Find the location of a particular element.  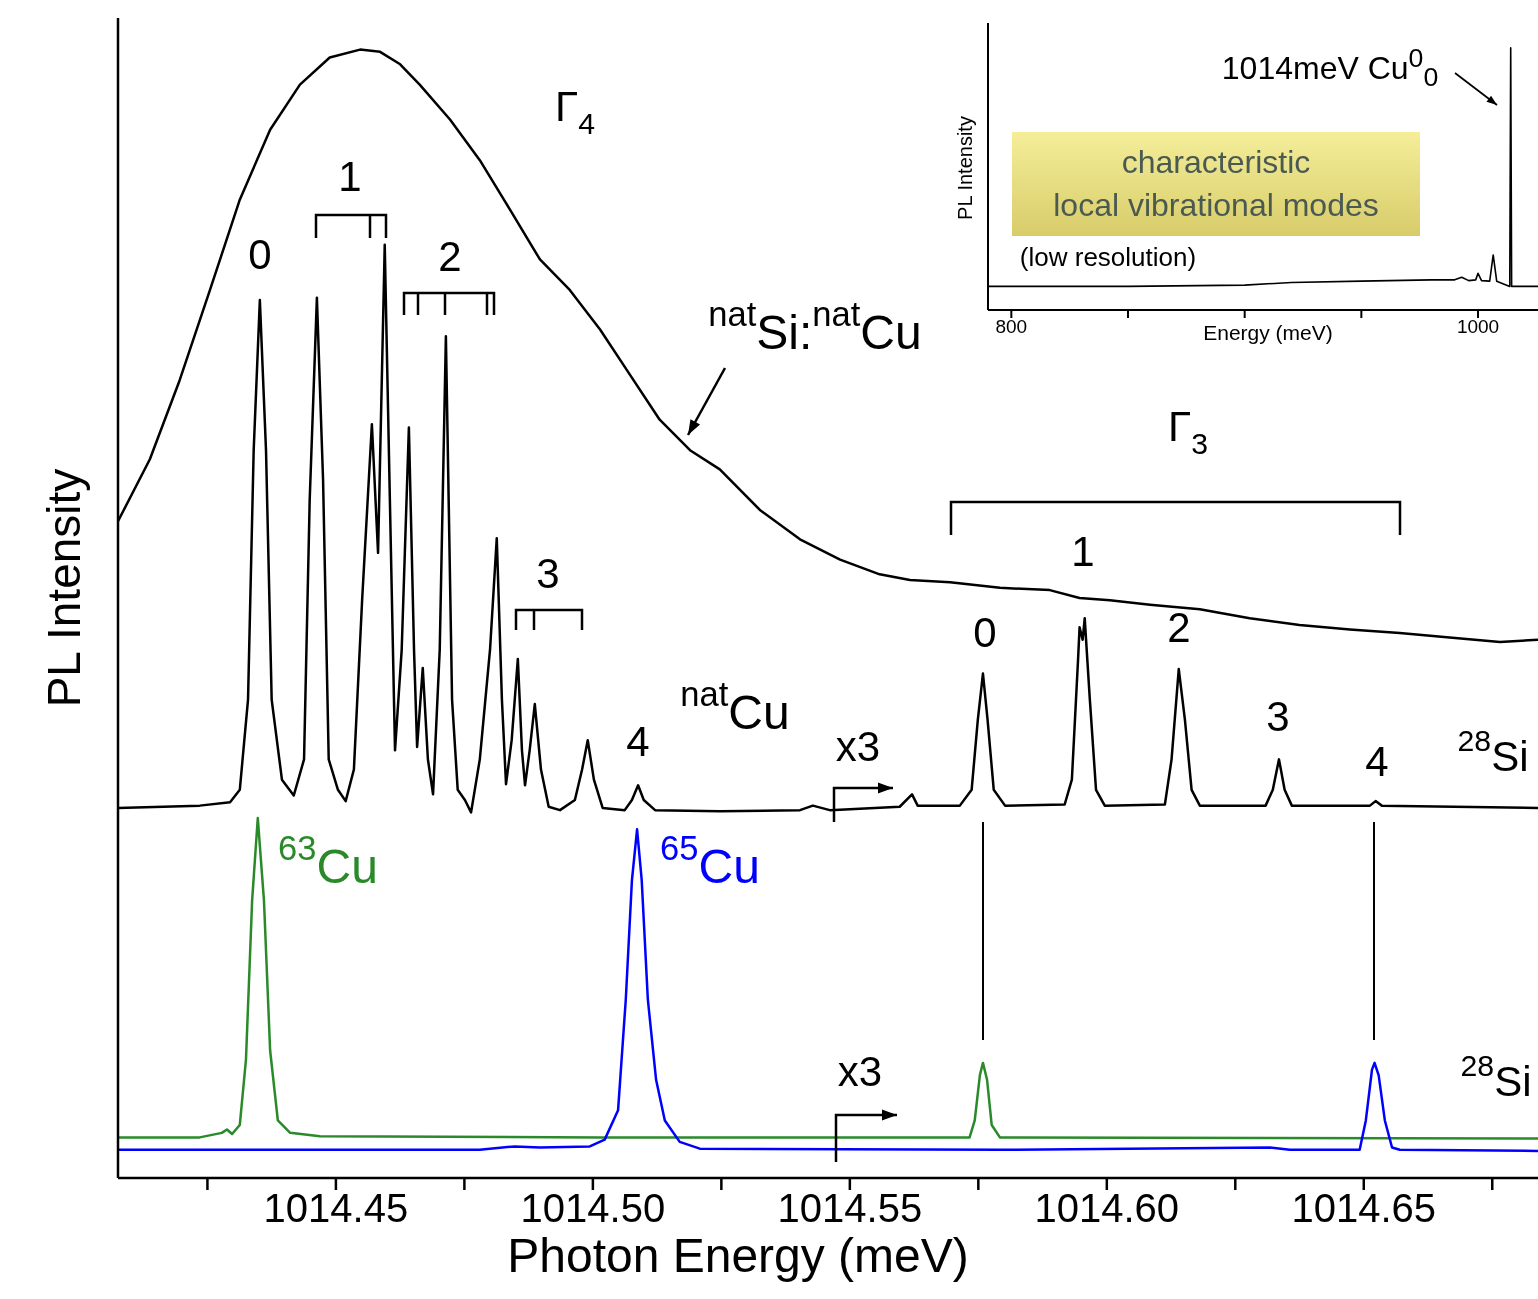

annotation: Γ$_{3}$ is located at coordinates (1188, 432).